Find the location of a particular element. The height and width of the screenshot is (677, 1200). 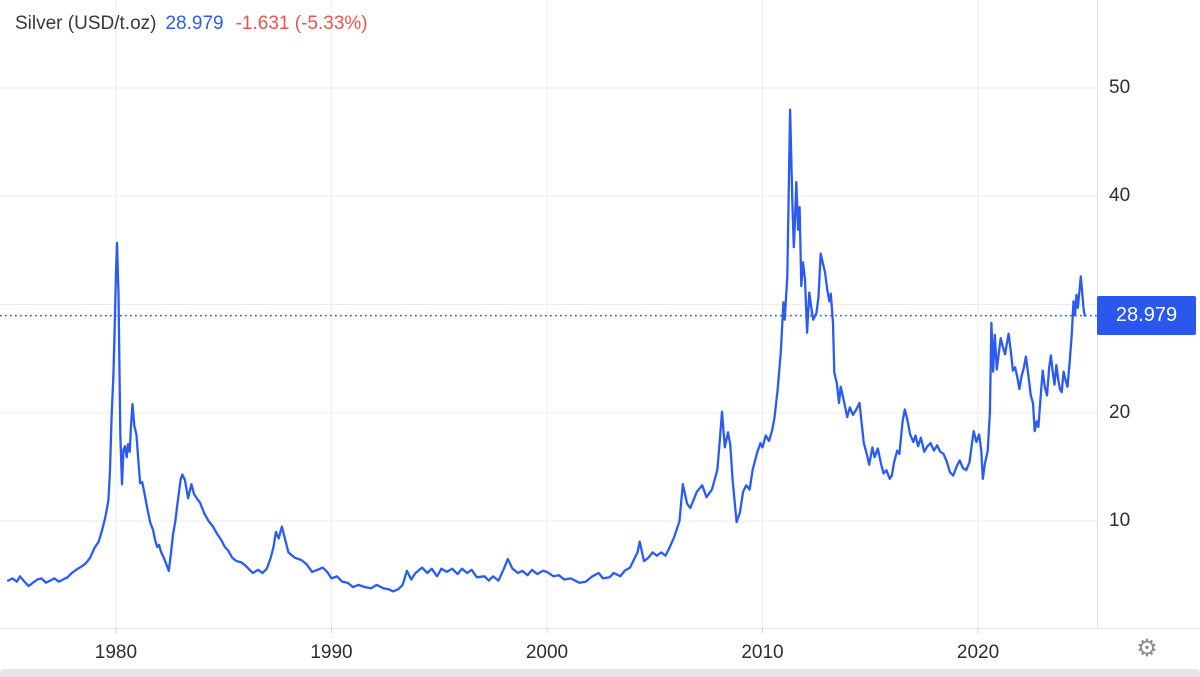

gear-icon: ⚙ is located at coordinates (1147, 648).